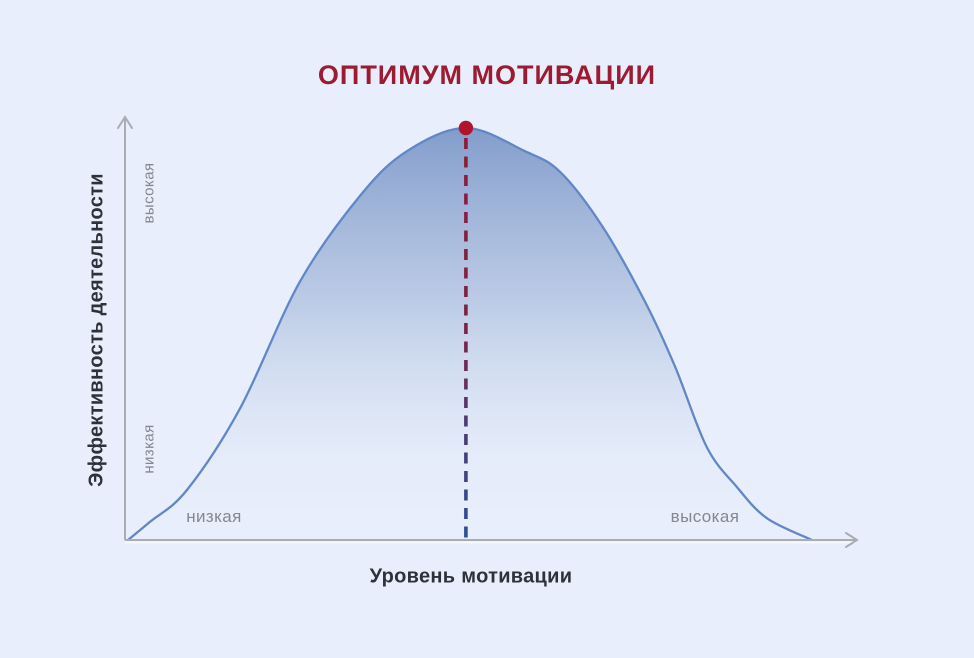 The image size is (974, 658). I want to click on page-title: ОПТИМУМ МОТИВАЦИИ, so click(487, 75).